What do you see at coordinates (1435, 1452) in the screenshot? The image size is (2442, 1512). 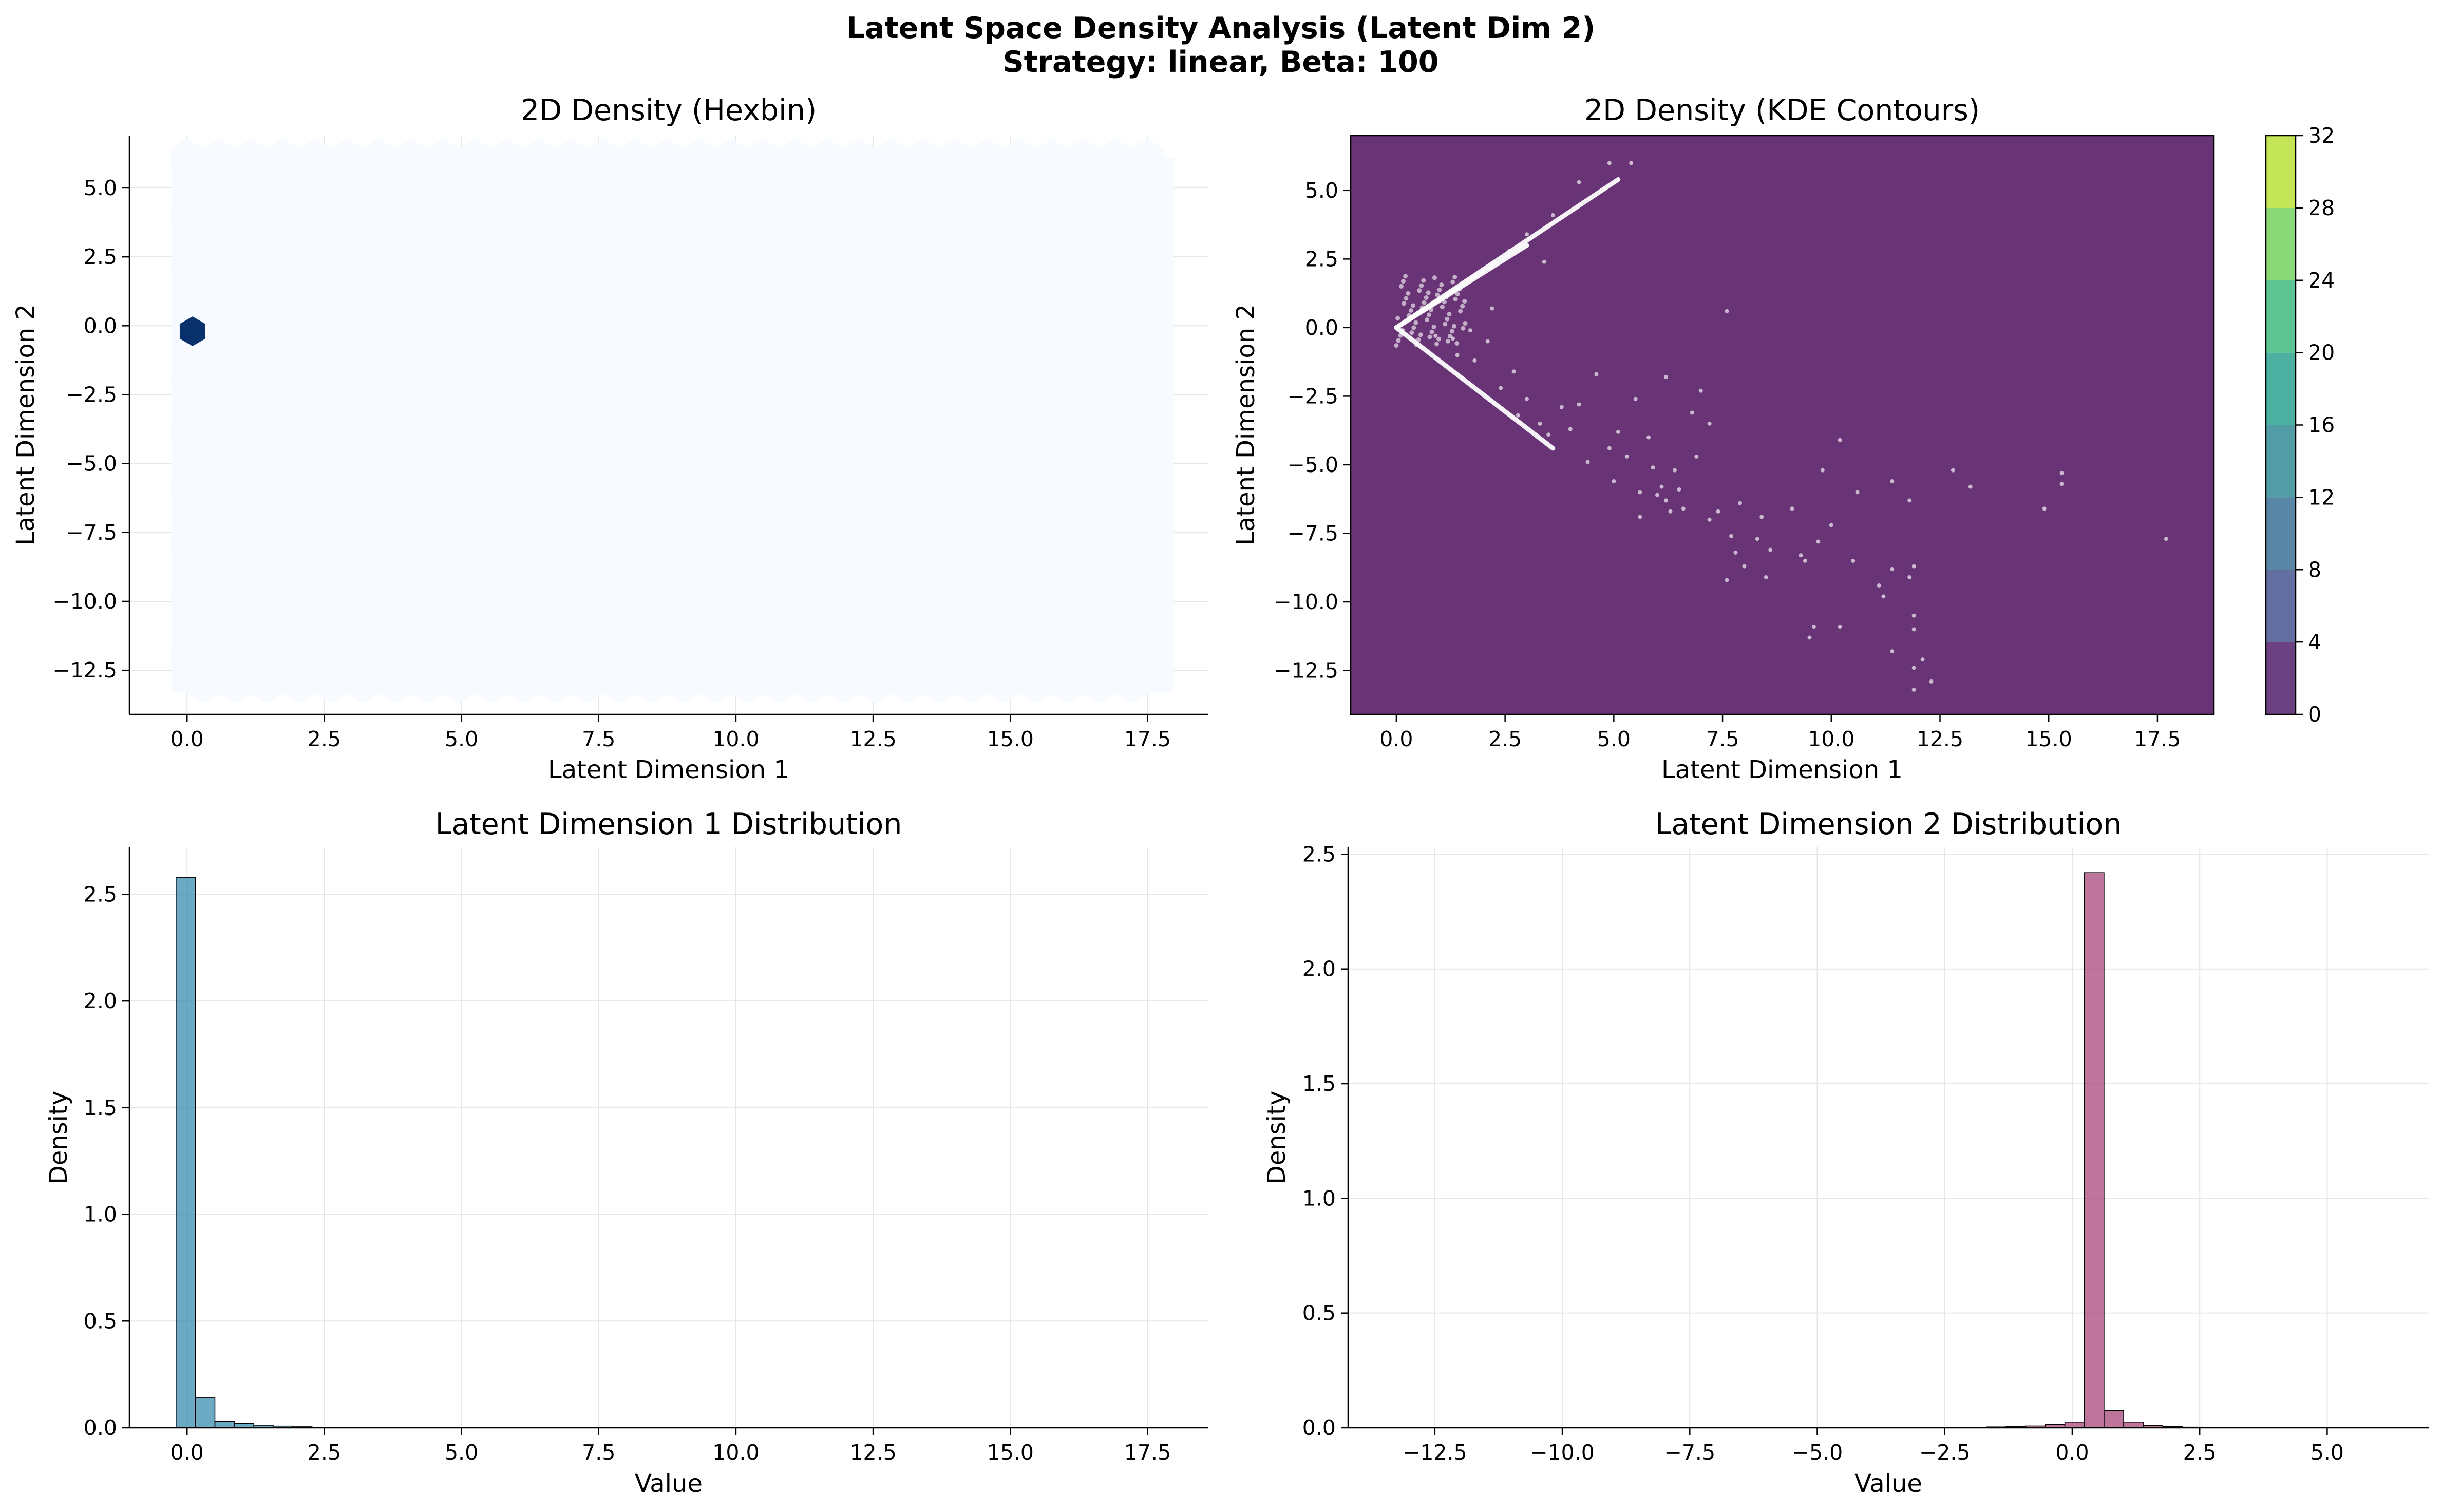 I see `x-tick-label: −12.5` at bounding box center [1435, 1452].